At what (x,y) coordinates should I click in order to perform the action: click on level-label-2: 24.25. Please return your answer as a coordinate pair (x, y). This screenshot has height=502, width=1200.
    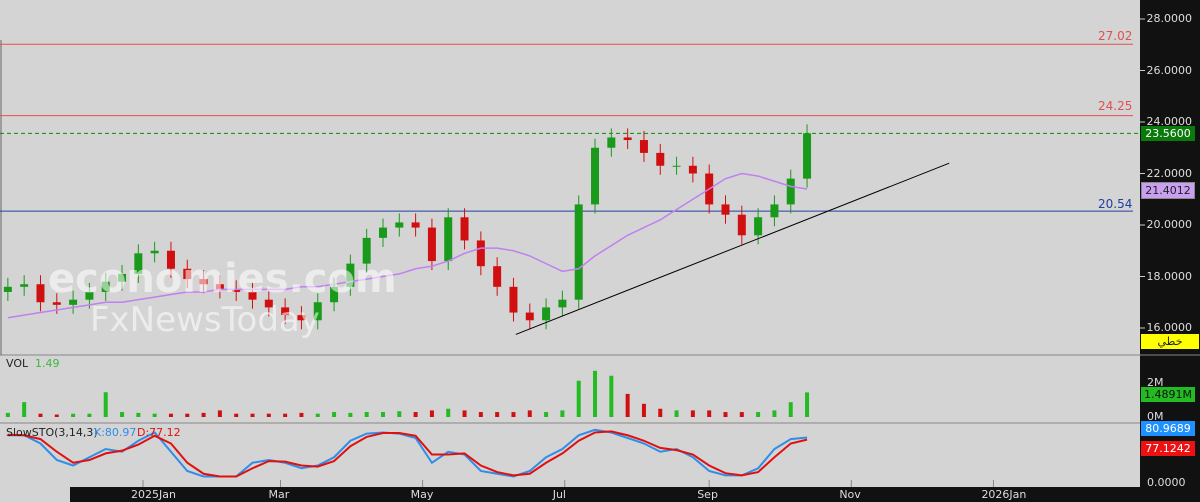
    Looking at the image, I should click on (1115, 106).